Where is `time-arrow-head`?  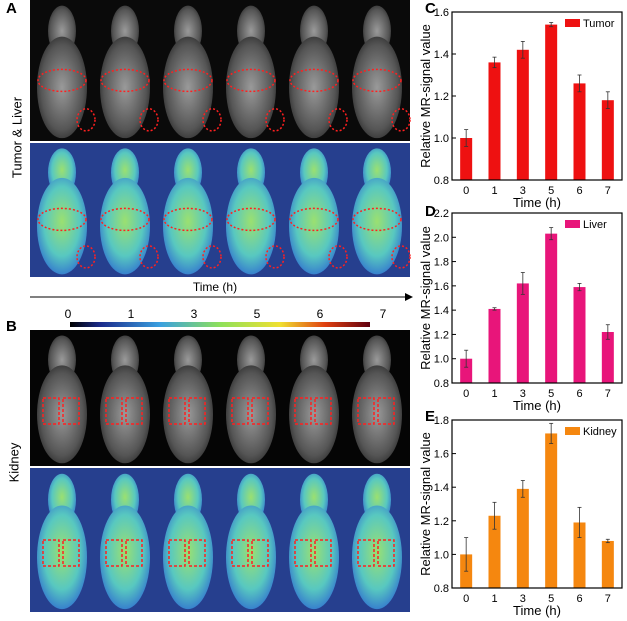
time-arrow-head is located at coordinates (409, 297).